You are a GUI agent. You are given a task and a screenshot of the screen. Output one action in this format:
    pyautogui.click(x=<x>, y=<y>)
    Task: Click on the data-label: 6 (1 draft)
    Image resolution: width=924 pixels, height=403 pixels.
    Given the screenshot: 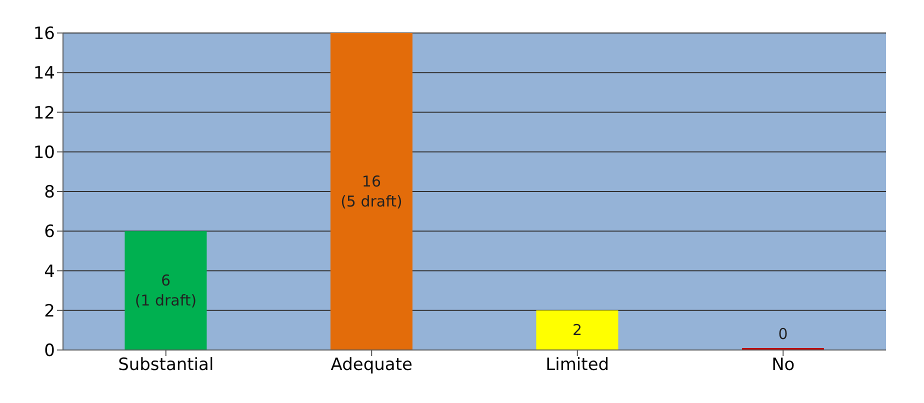 What is the action you would take?
    pyautogui.click(x=165, y=291)
    